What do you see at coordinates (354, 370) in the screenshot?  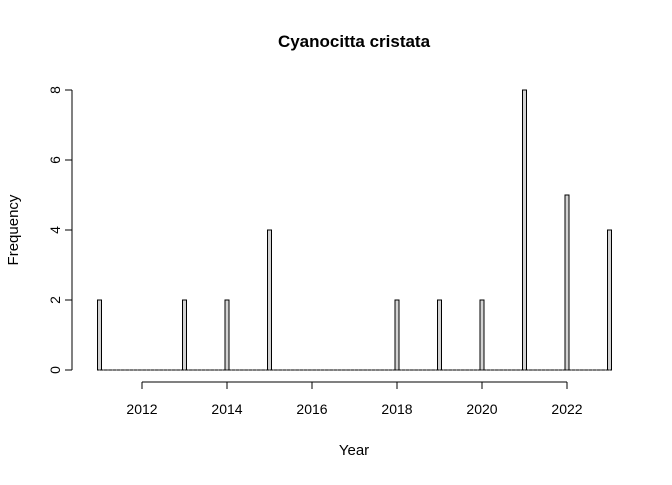 I see `zero-count-ticks` at bounding box center [354, 370].